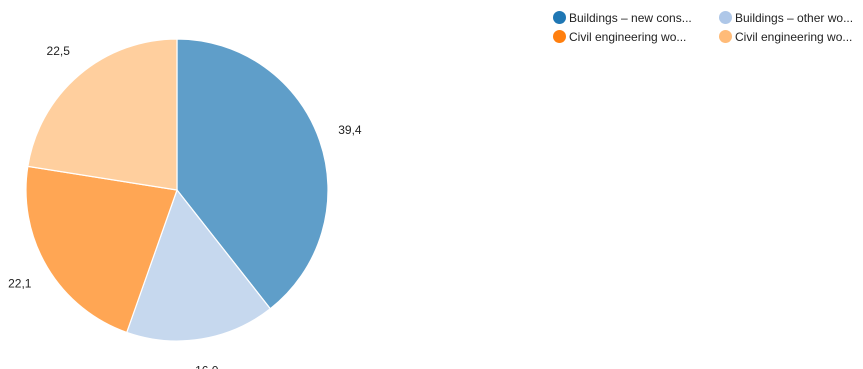 The image size is (863, 369). What do you see at coordinates (59, 51) in the screenshot?
I see `data-label-civil-engineering-works-2: 22,5` at bounding box center [59, 51].